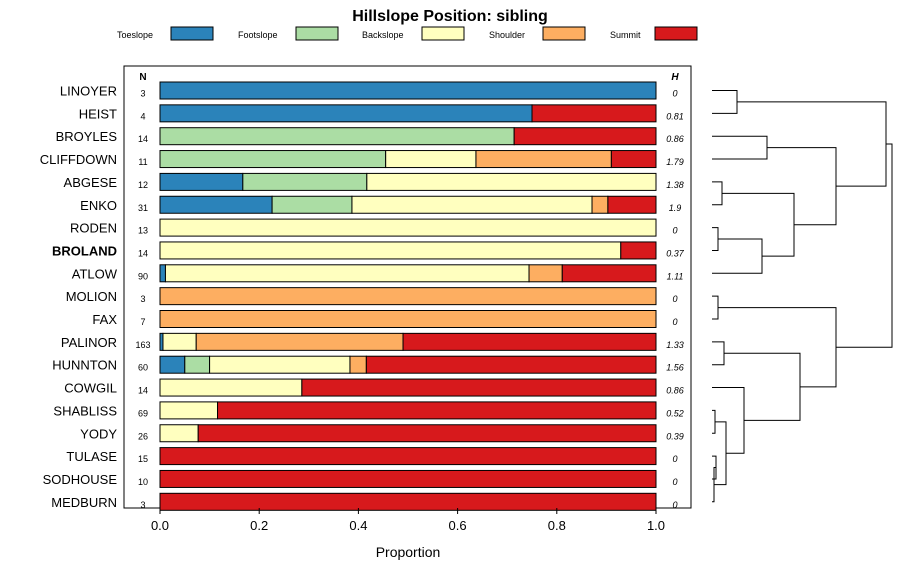 This screenshot has height=580, width=900. I want to click on h-header: H, so click(675, 77).